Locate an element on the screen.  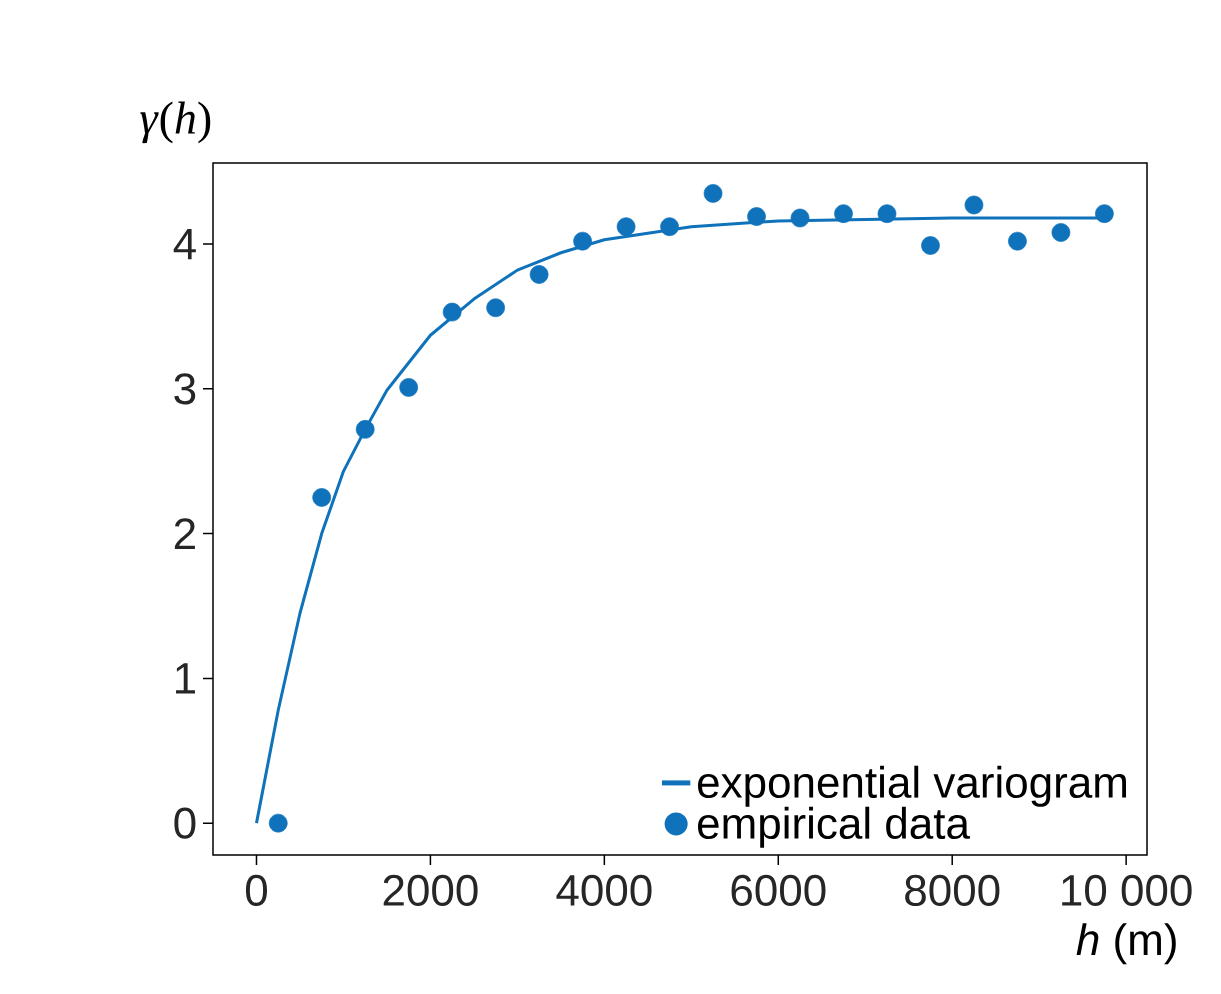
x-axis-title: h (m) is located at coordinates (1126, 944).